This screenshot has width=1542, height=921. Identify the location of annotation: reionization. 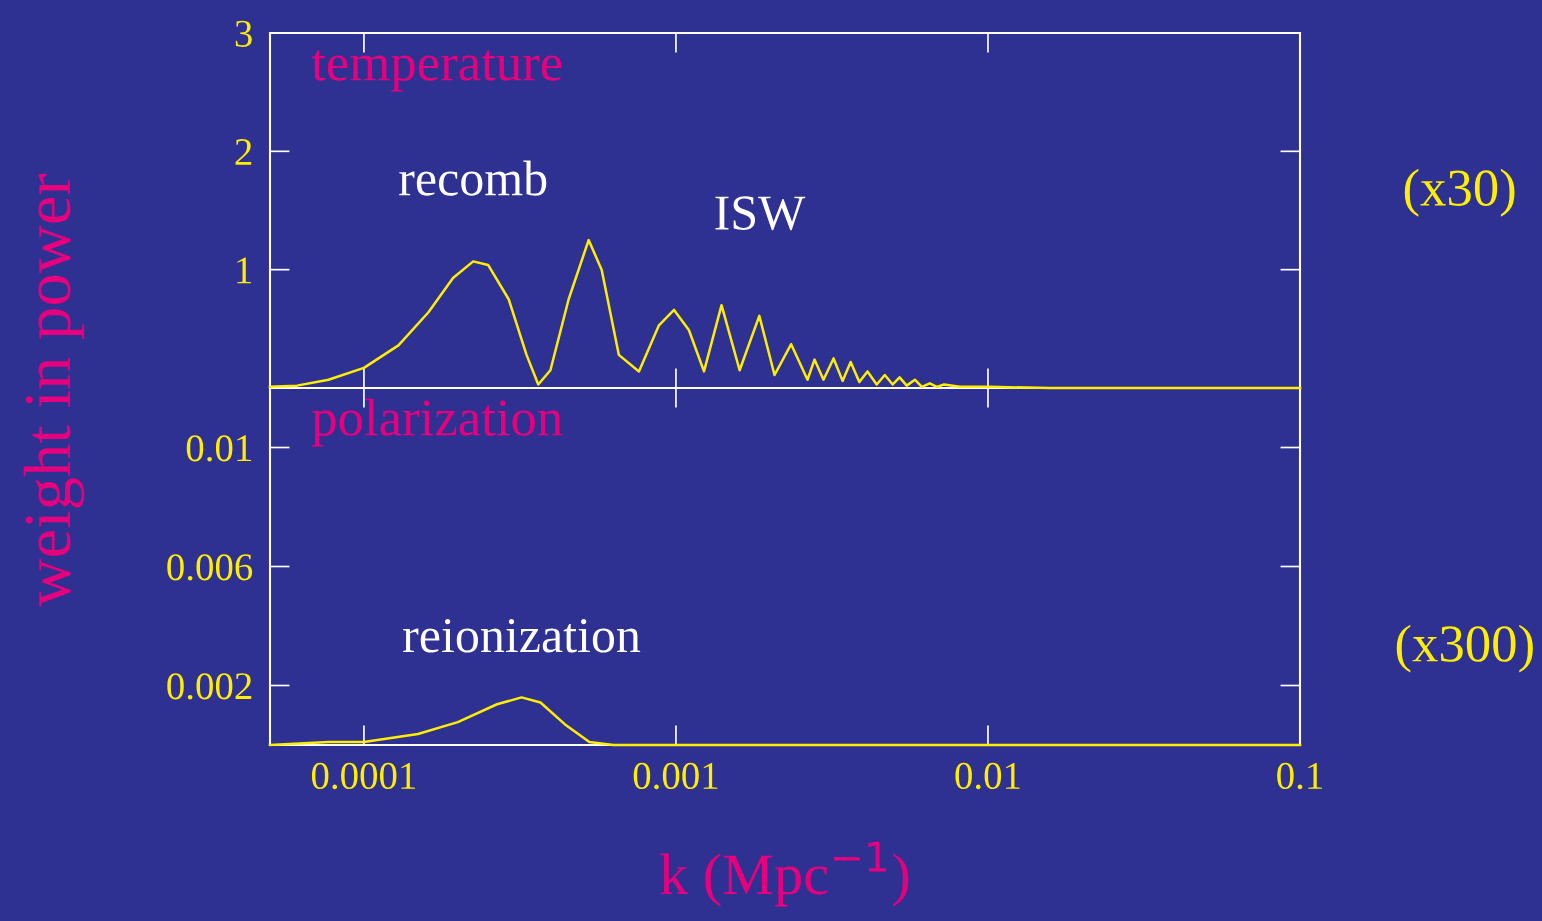
(522, 635).